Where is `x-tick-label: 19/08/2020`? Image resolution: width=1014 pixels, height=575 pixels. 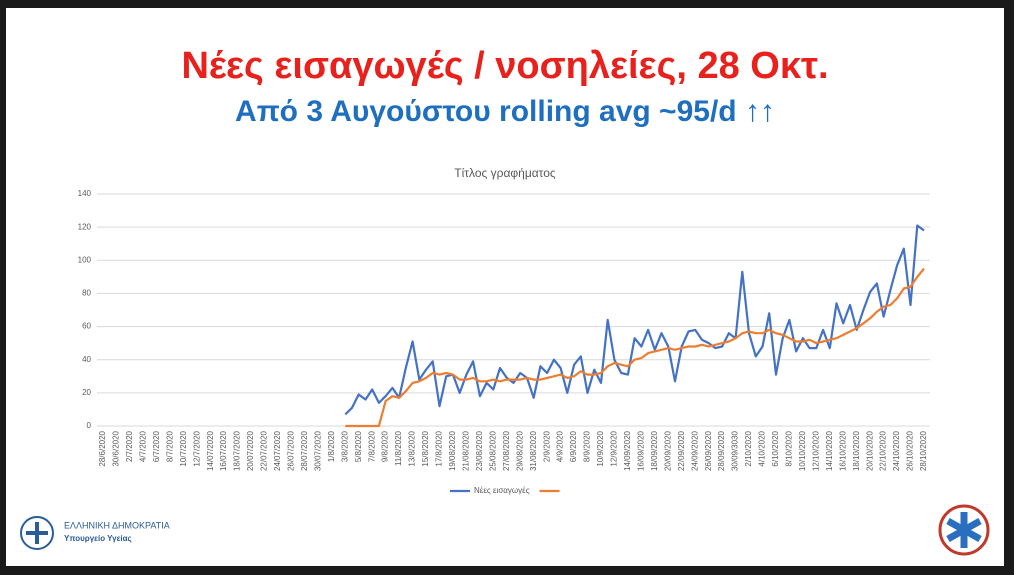 x-tick-label: 19/08/2020 is located at coordinates (452, 450).